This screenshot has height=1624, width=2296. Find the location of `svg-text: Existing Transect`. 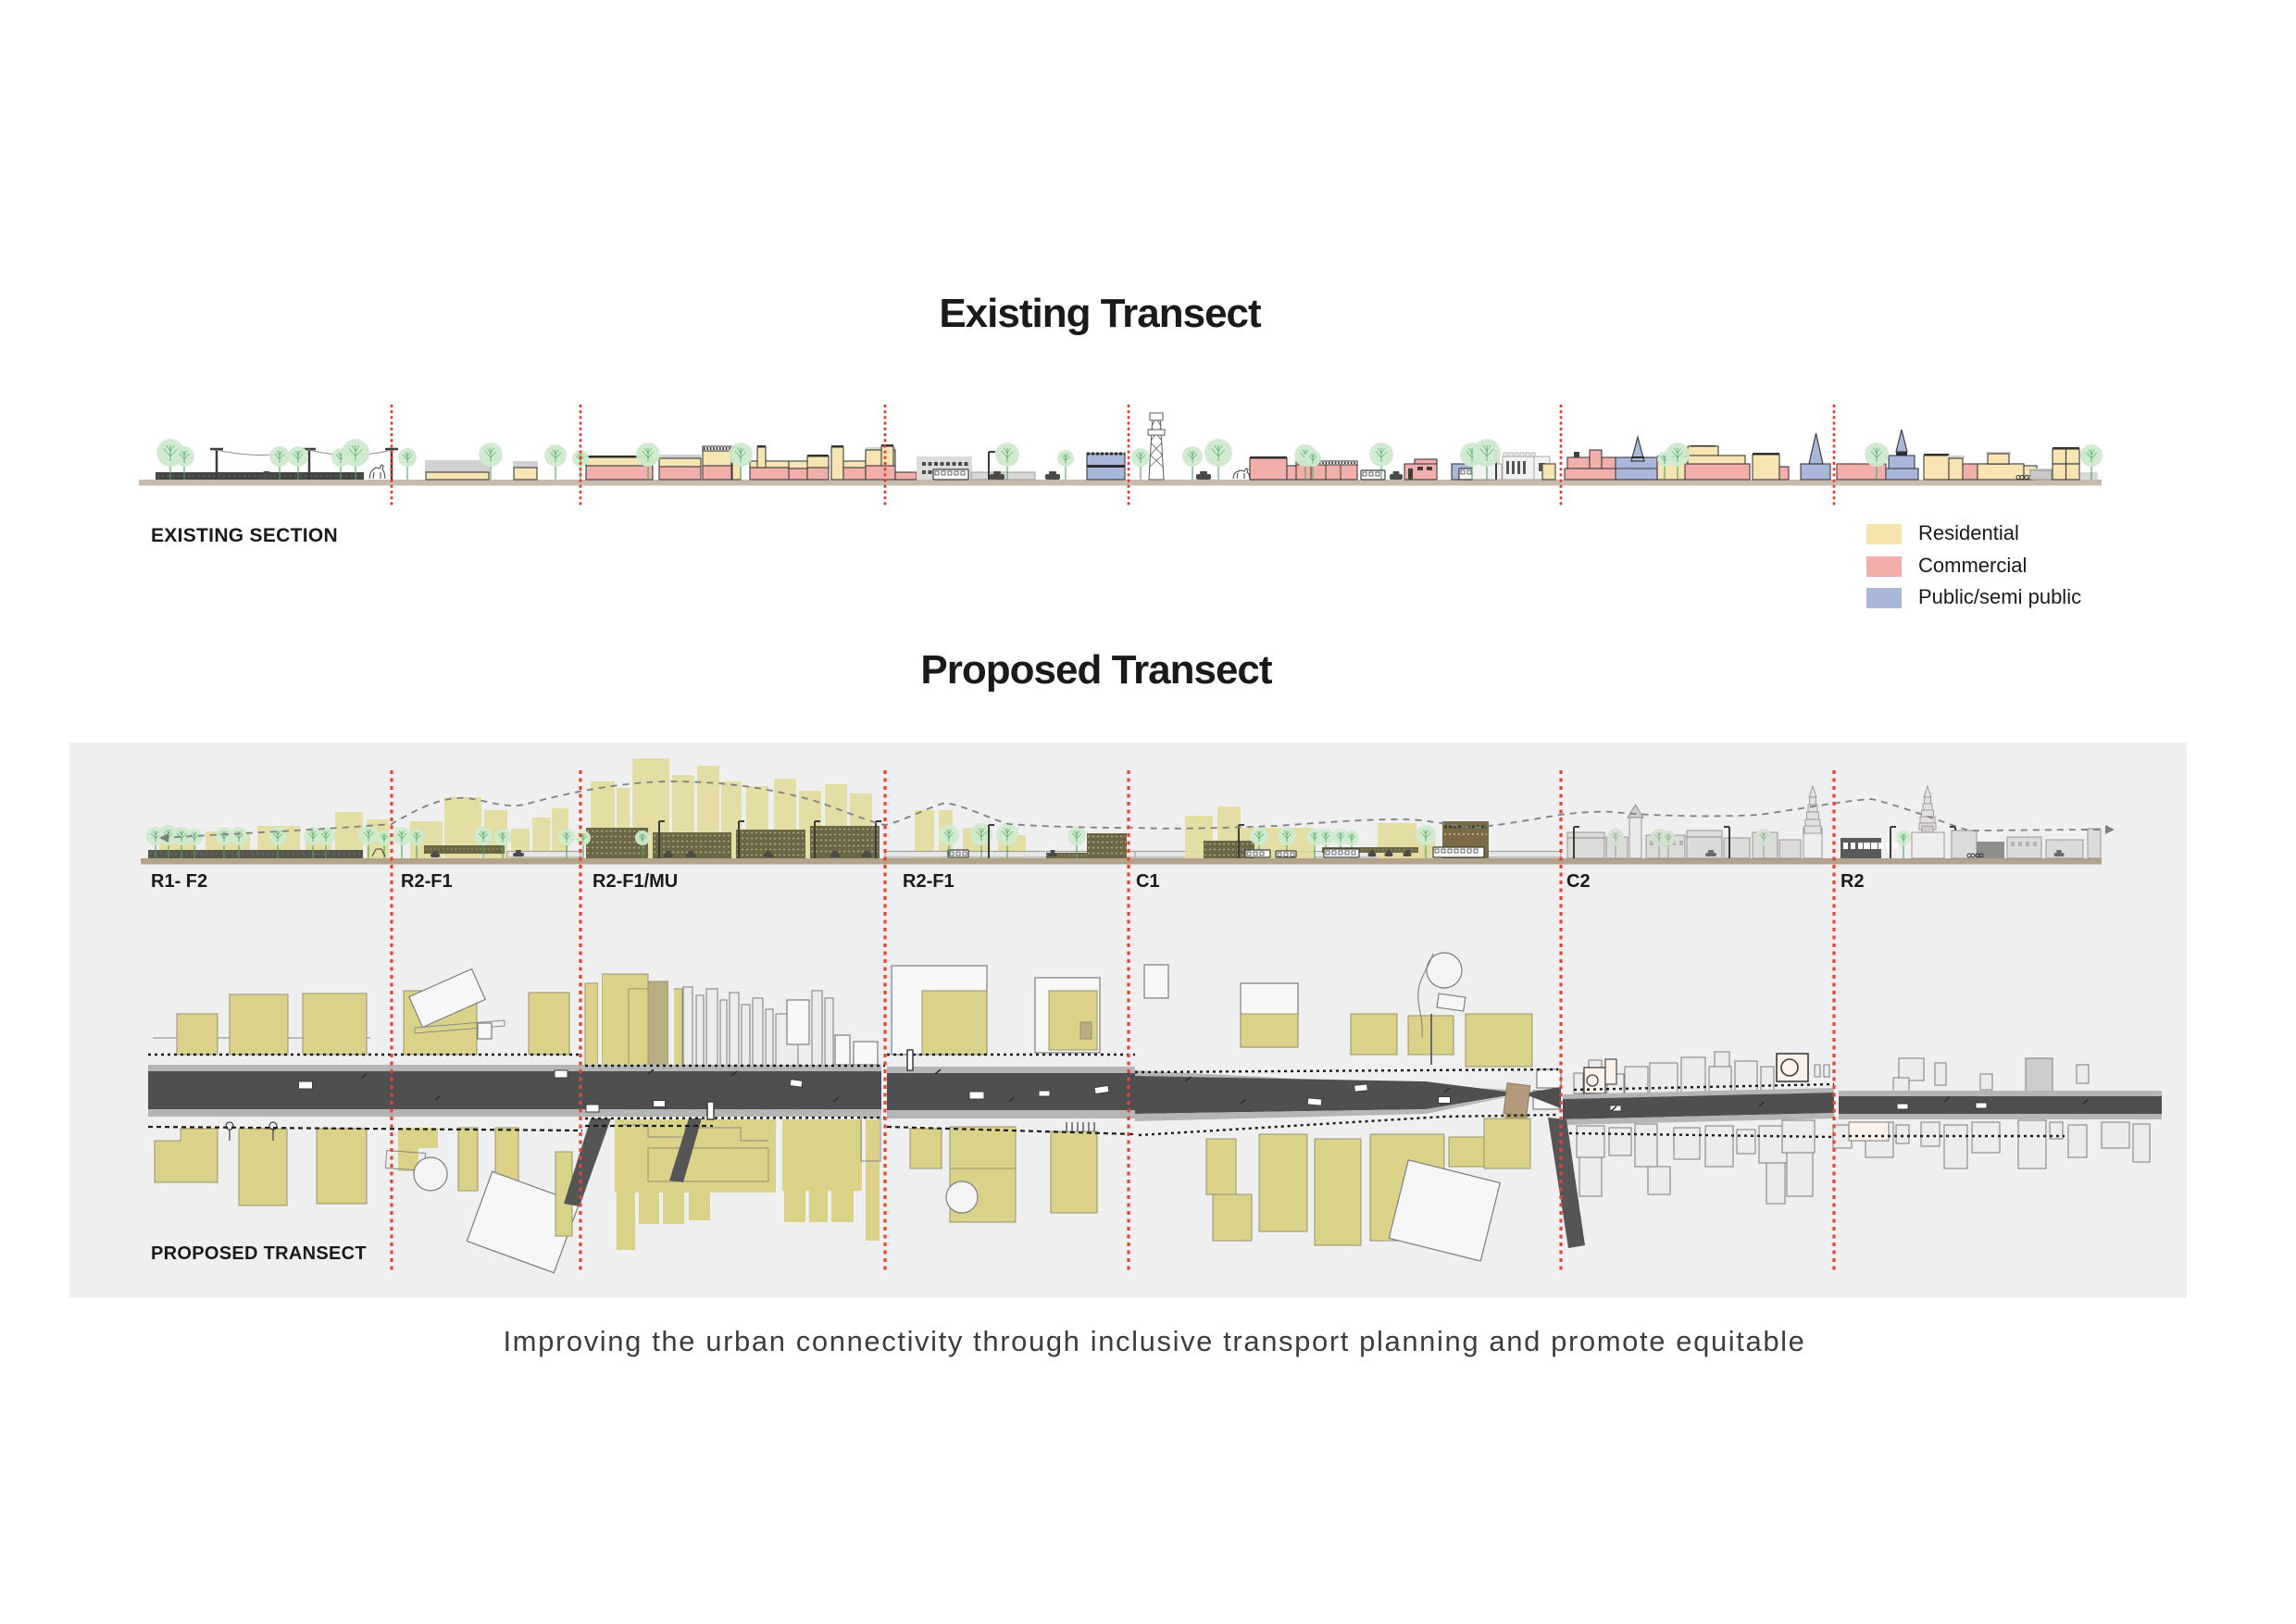

svg-text: Existing Transect is located at coordinates (1100, 313).